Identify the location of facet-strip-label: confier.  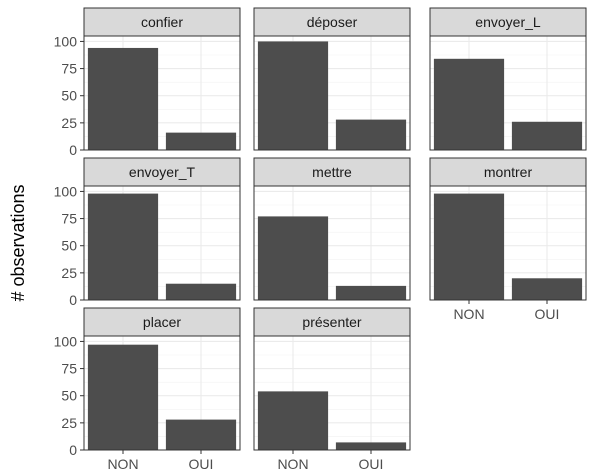
(162, 22).